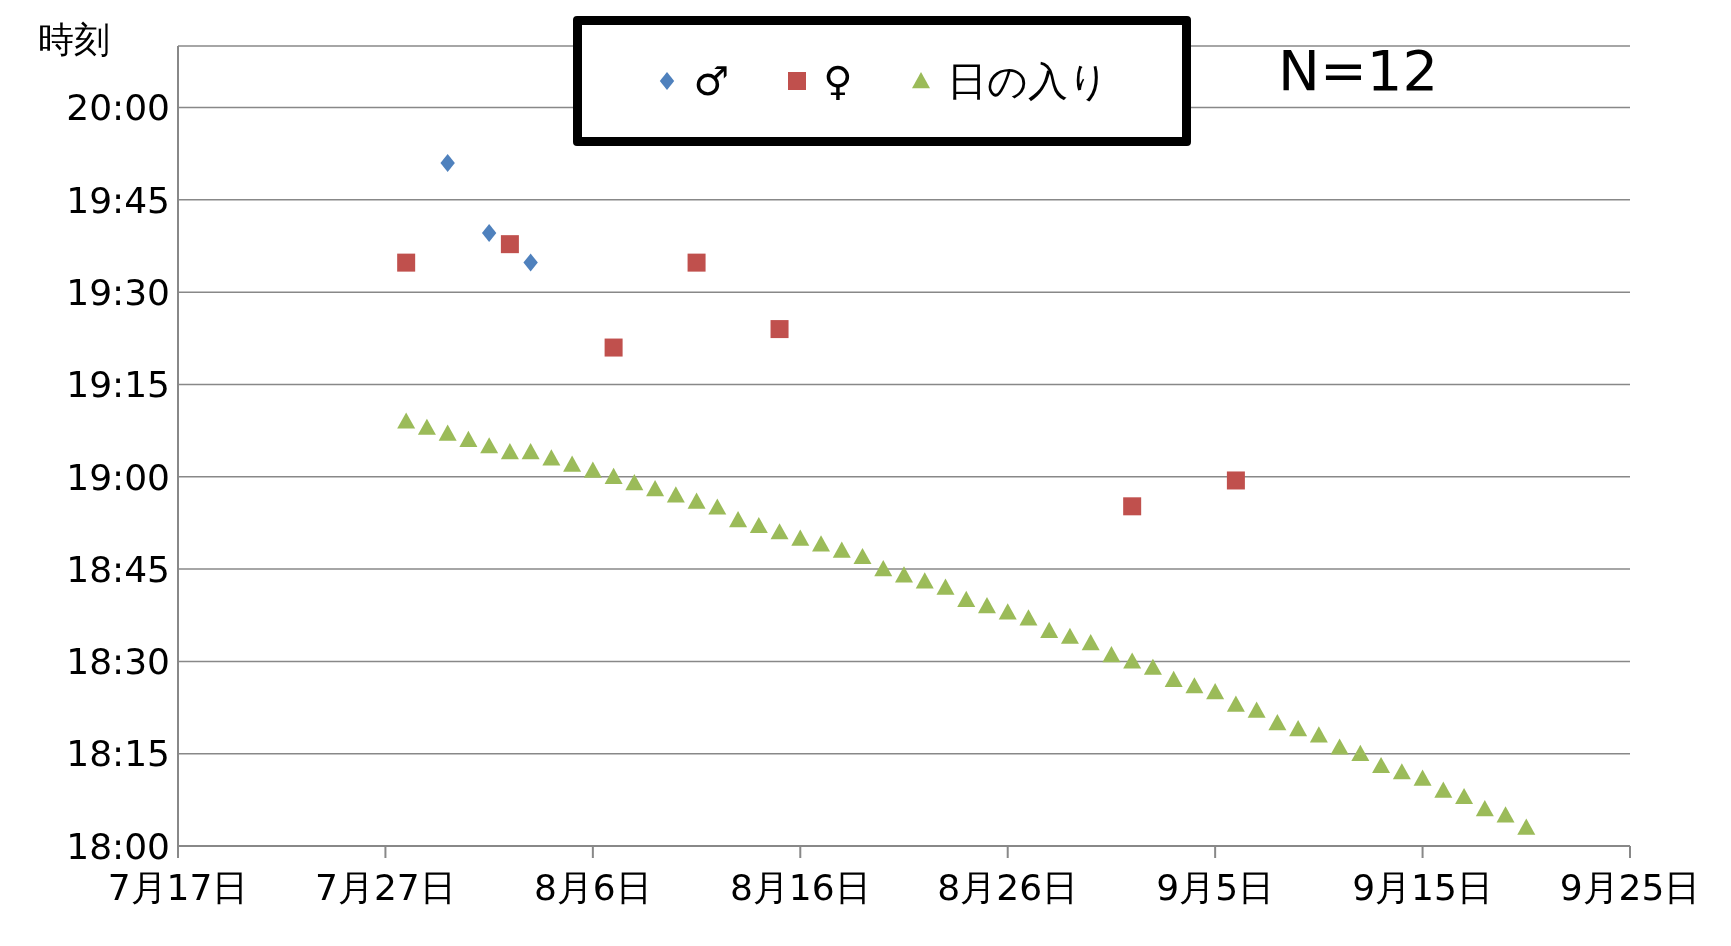  What do you see at coordinates (118, 662) in the screenshot?
I see `y-tick-label: 18:30` at bounding box center [118, 662].